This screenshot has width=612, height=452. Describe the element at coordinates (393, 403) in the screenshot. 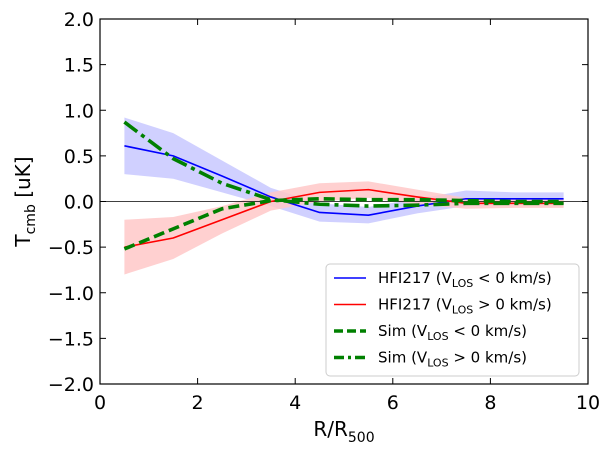

I see `x-tick-label: 6` at that location.